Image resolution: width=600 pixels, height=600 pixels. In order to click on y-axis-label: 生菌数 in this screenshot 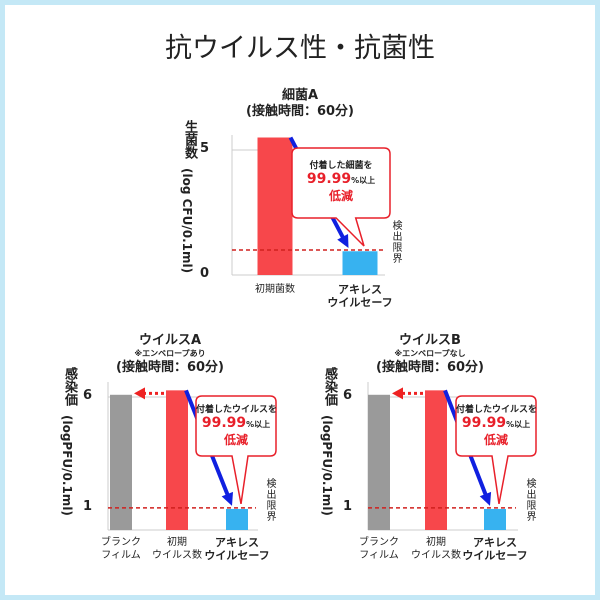, I will do `click(189, 139)`.